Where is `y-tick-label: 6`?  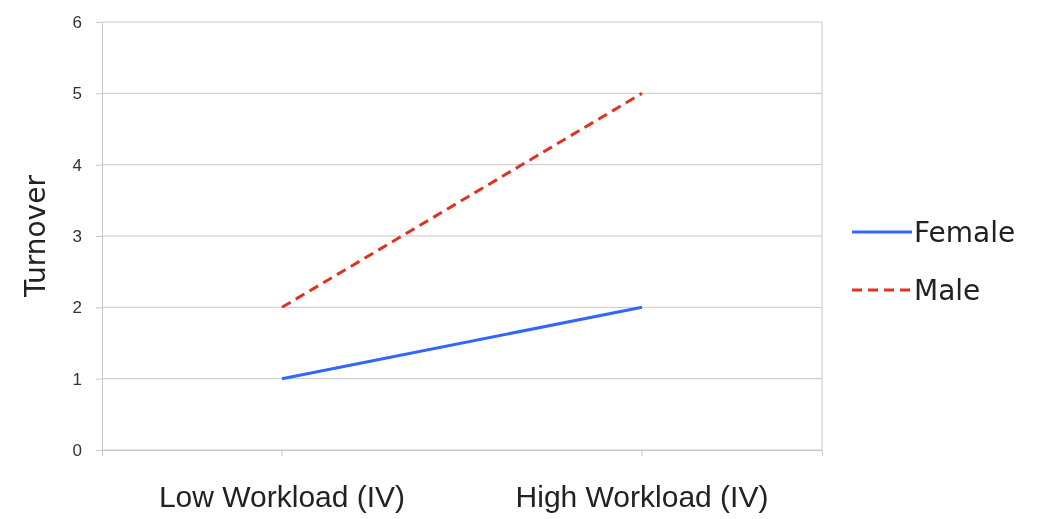
y-tick-label: 6 is located at coordinates (77, 22).